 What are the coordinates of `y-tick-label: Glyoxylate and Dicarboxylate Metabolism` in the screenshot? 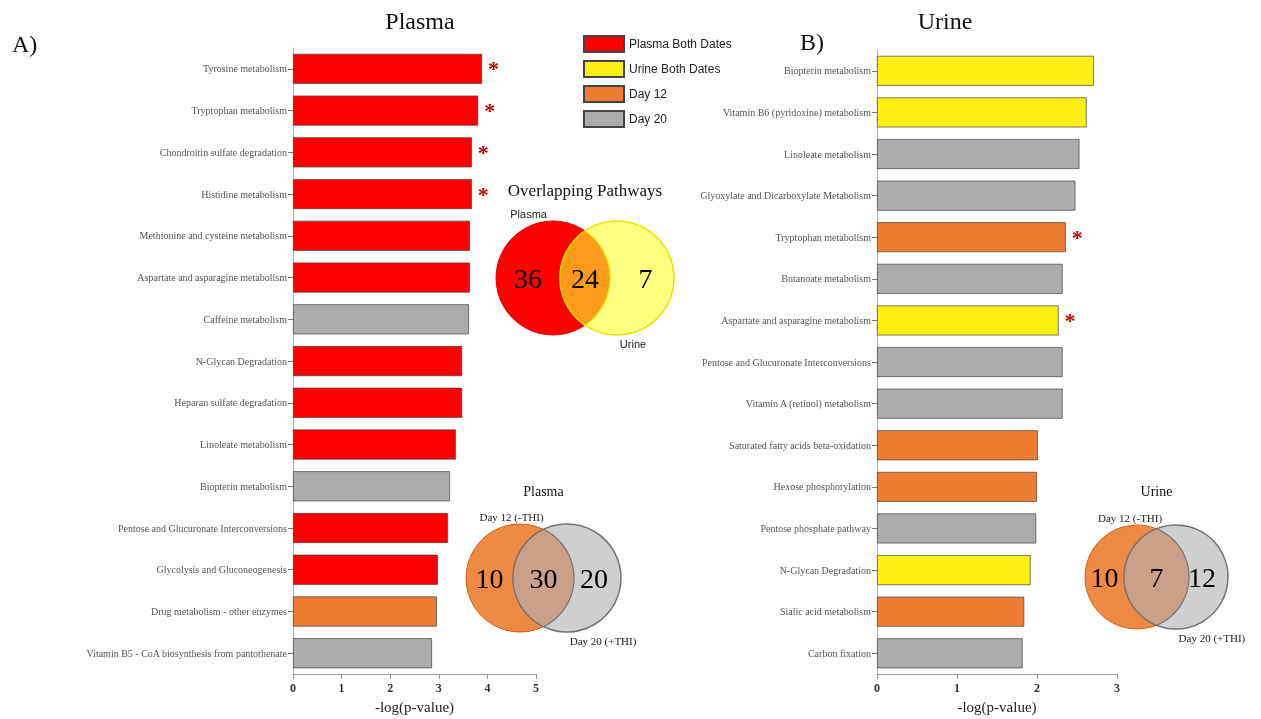 It's located at (786, 196).